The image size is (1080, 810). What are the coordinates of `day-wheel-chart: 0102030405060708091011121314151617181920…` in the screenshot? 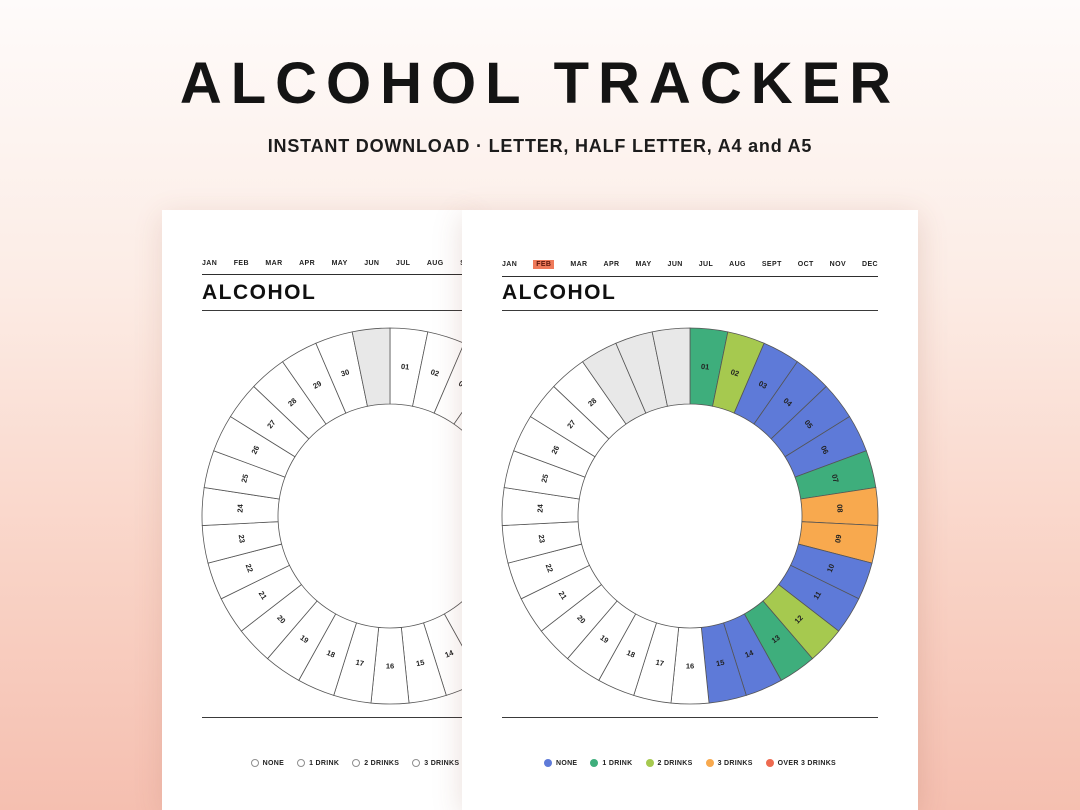 It's located at (336, 516).